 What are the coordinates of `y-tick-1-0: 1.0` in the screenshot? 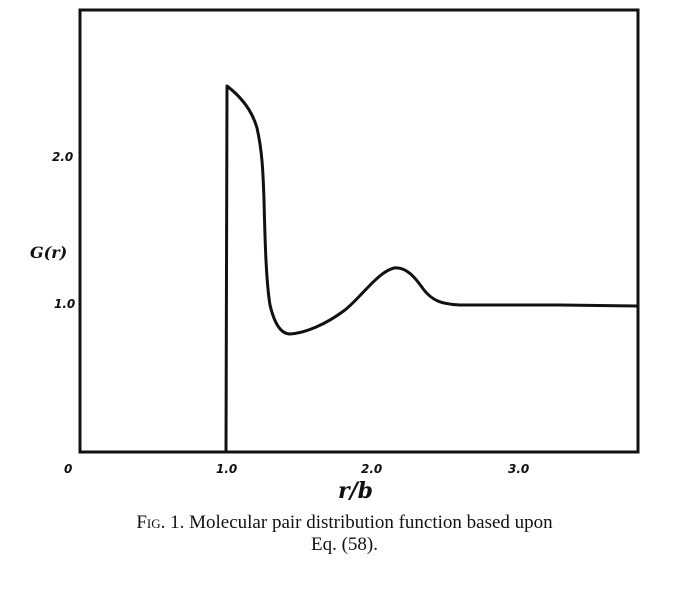 It's located at (65, 304).